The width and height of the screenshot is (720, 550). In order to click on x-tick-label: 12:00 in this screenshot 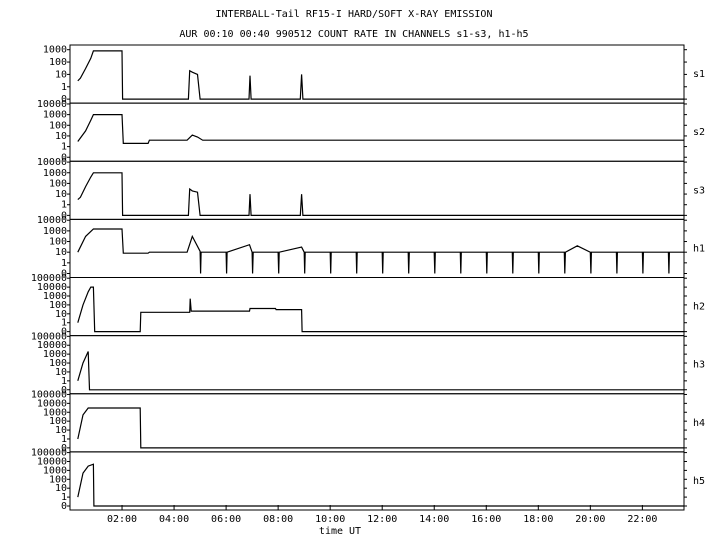, I will do `click(382, 519)`.